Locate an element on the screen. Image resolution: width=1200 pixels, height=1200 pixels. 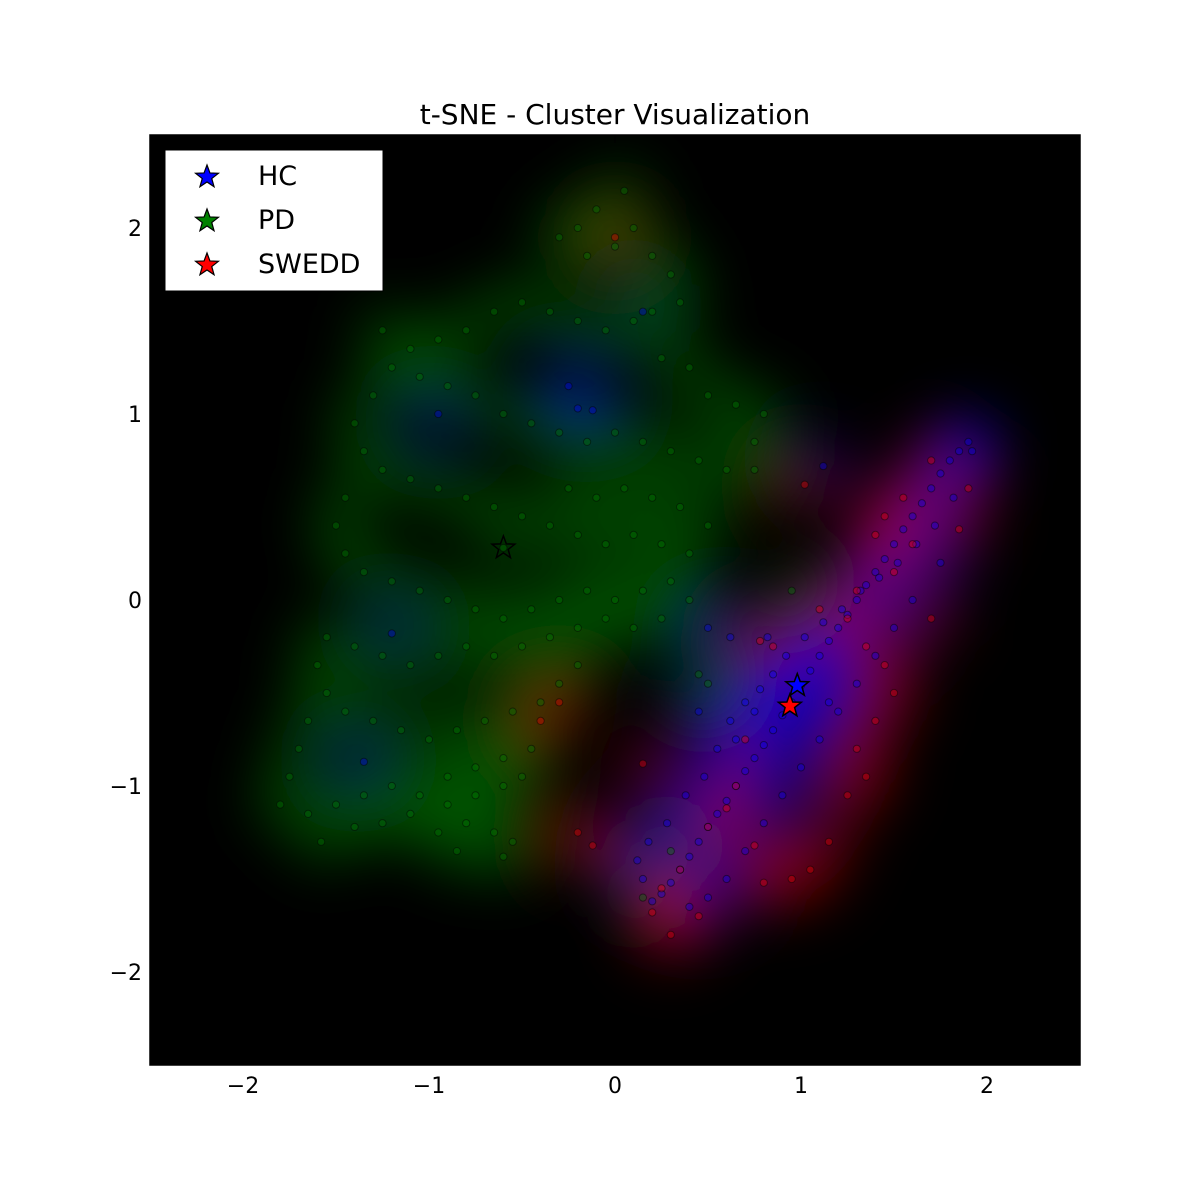
x-tick-label: −1 is located at coordinates (429, 1086).